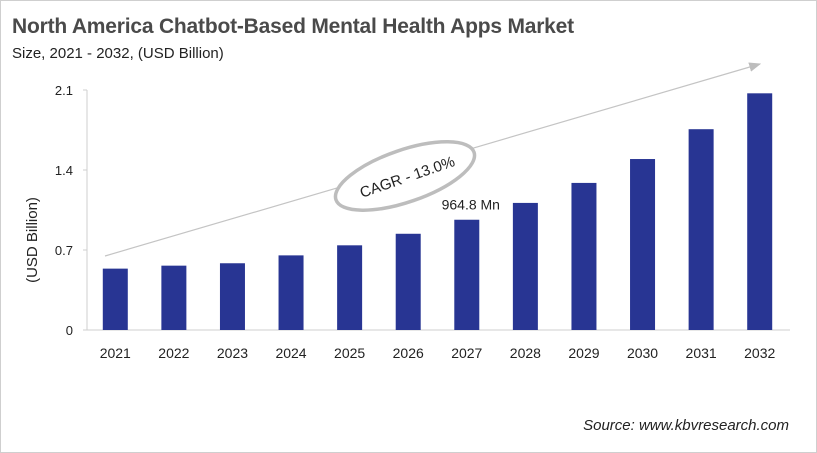 The image size is (817, 453). Describe the element at coordinates (760, 211) in the screenshot. I see `bar-2032` at that location.